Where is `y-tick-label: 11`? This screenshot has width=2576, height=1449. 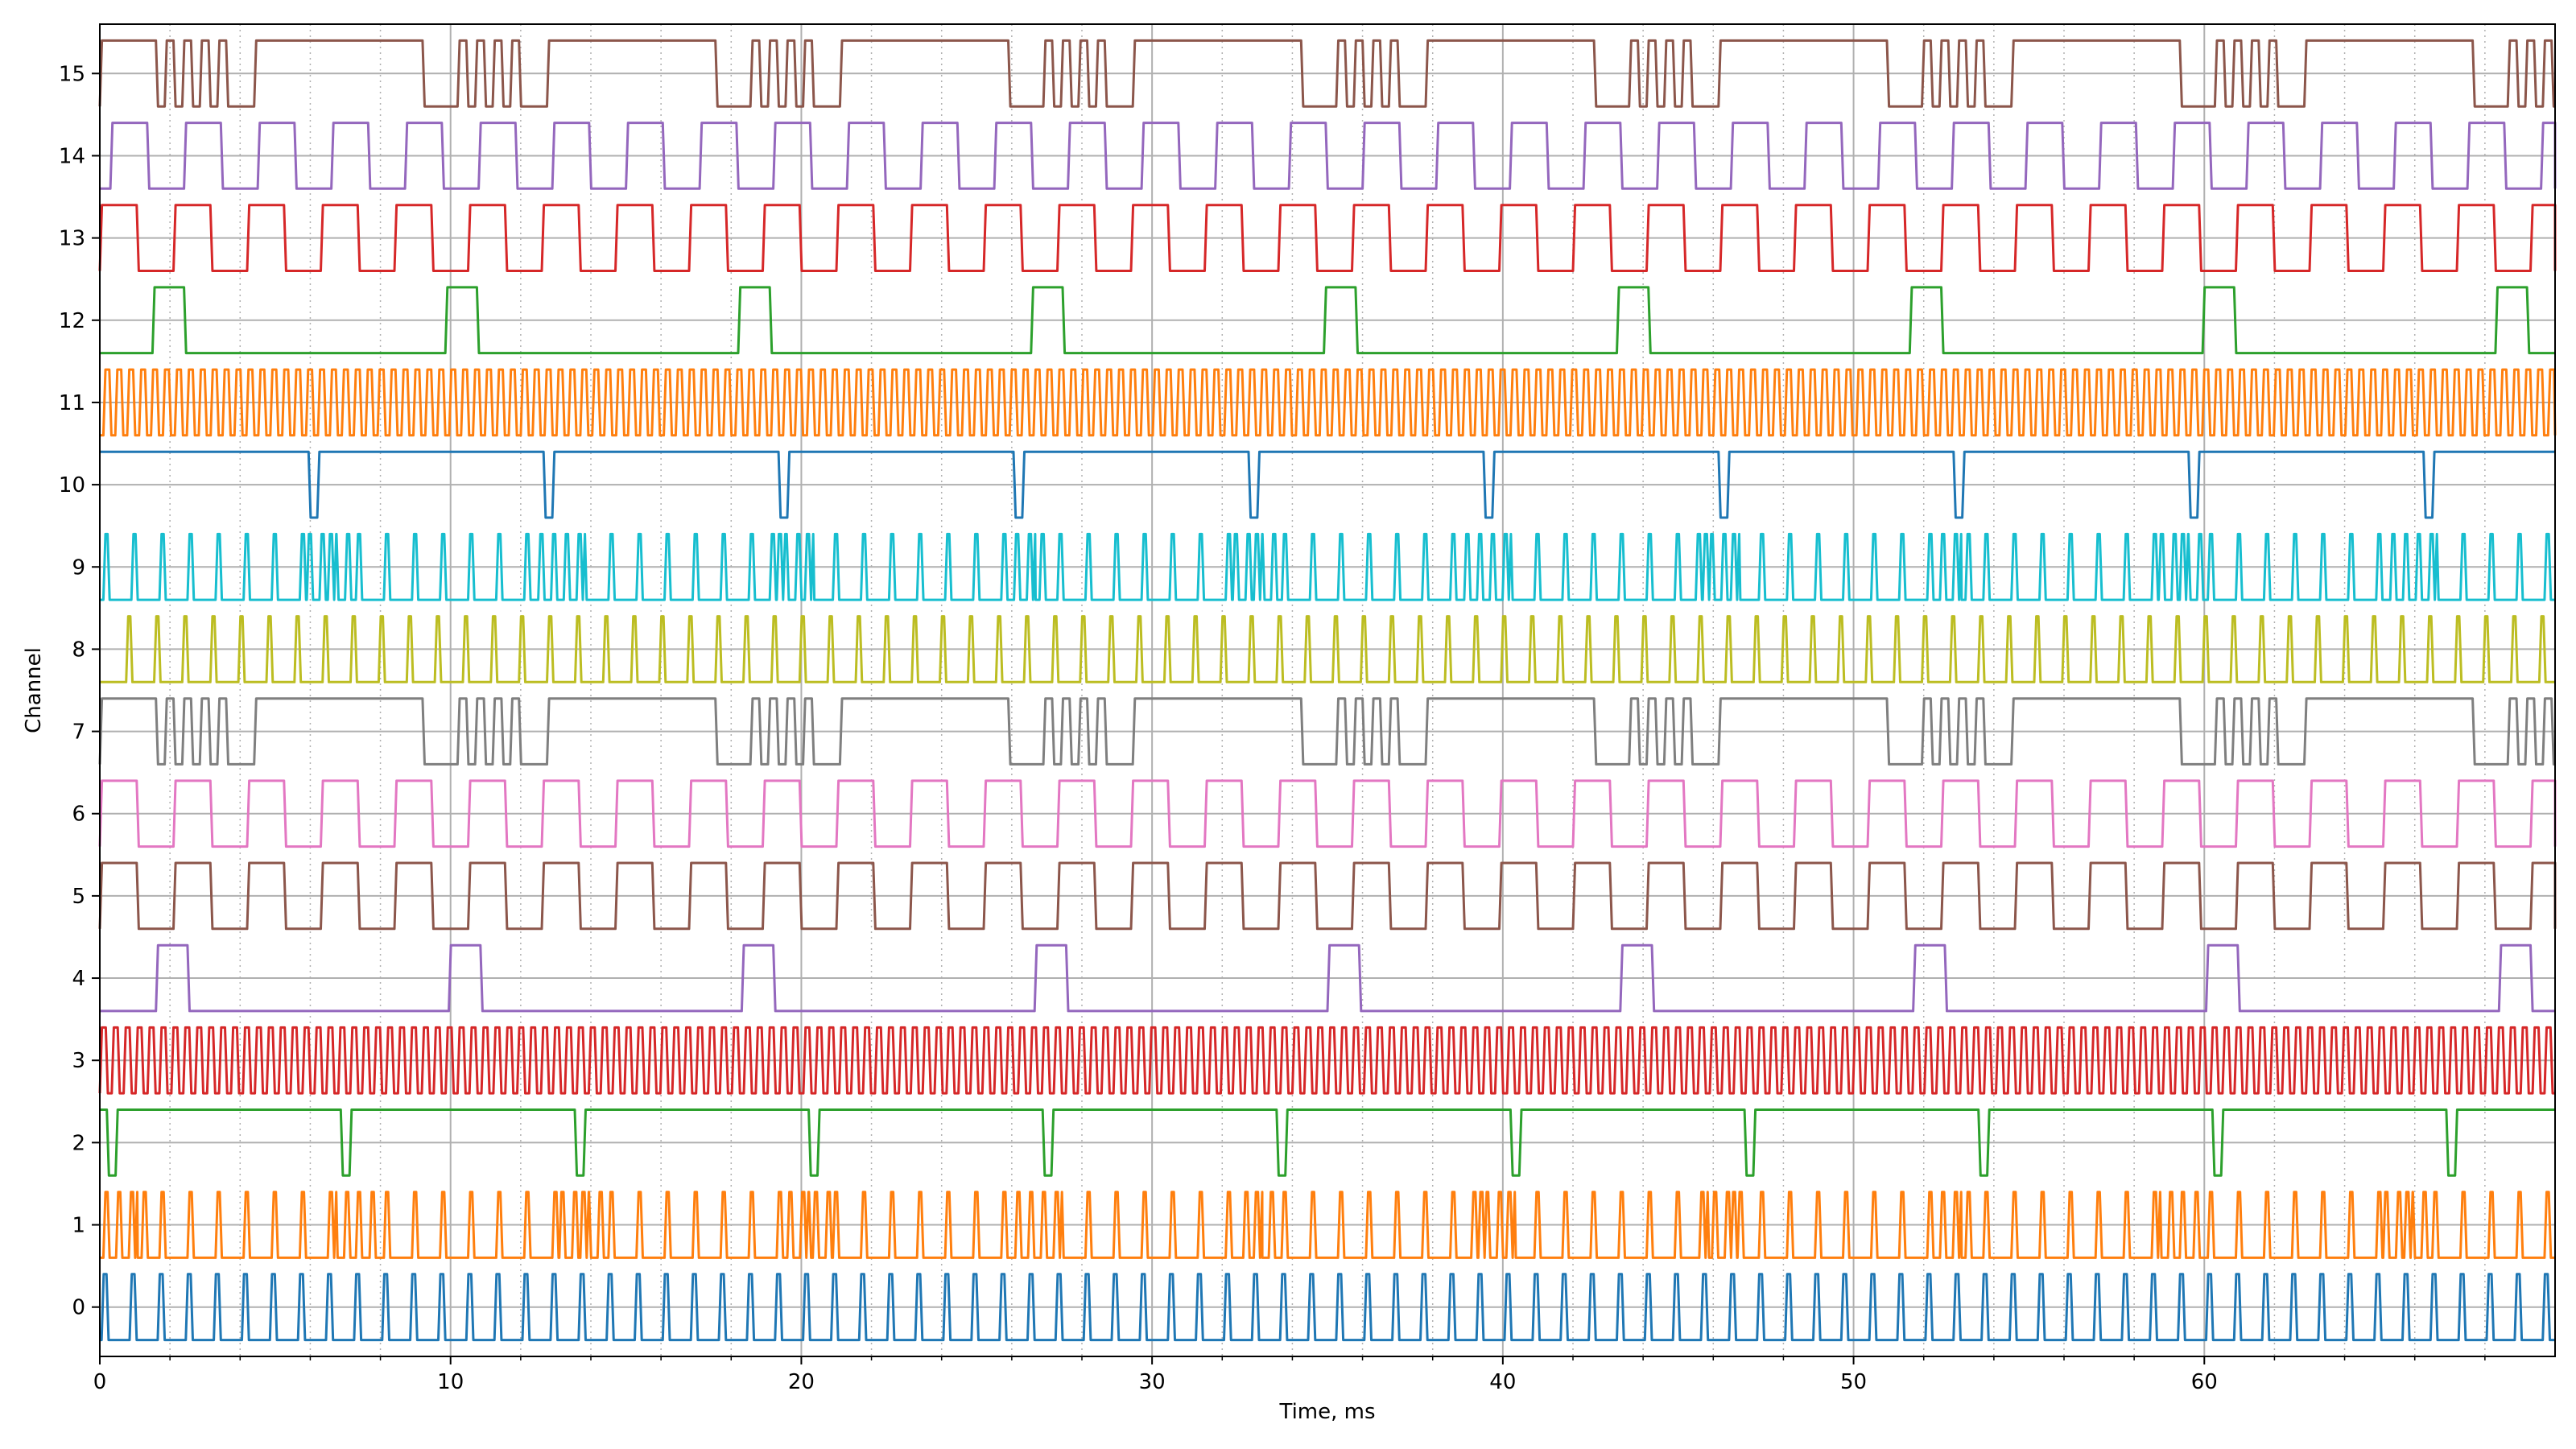 y-tick-label: 11 is located at coordinates (72, 403).